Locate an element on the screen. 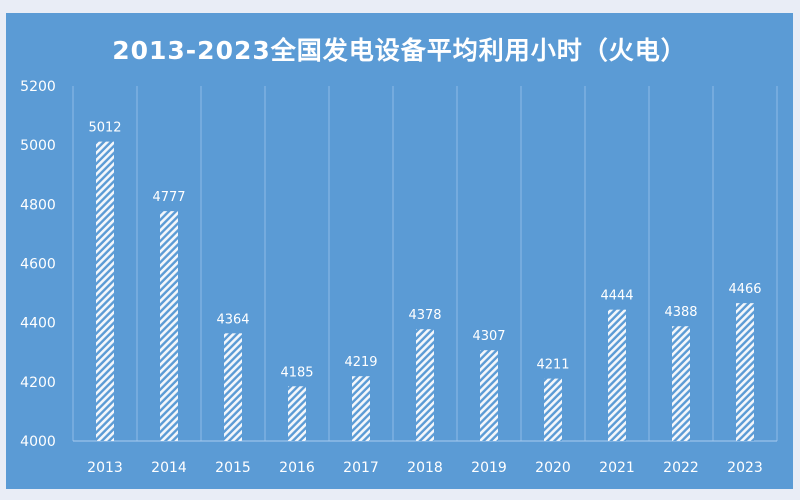 The height and width of the screenshot is (500, 800). y-tick-label: 4200 is located at coordinates (38, 383).